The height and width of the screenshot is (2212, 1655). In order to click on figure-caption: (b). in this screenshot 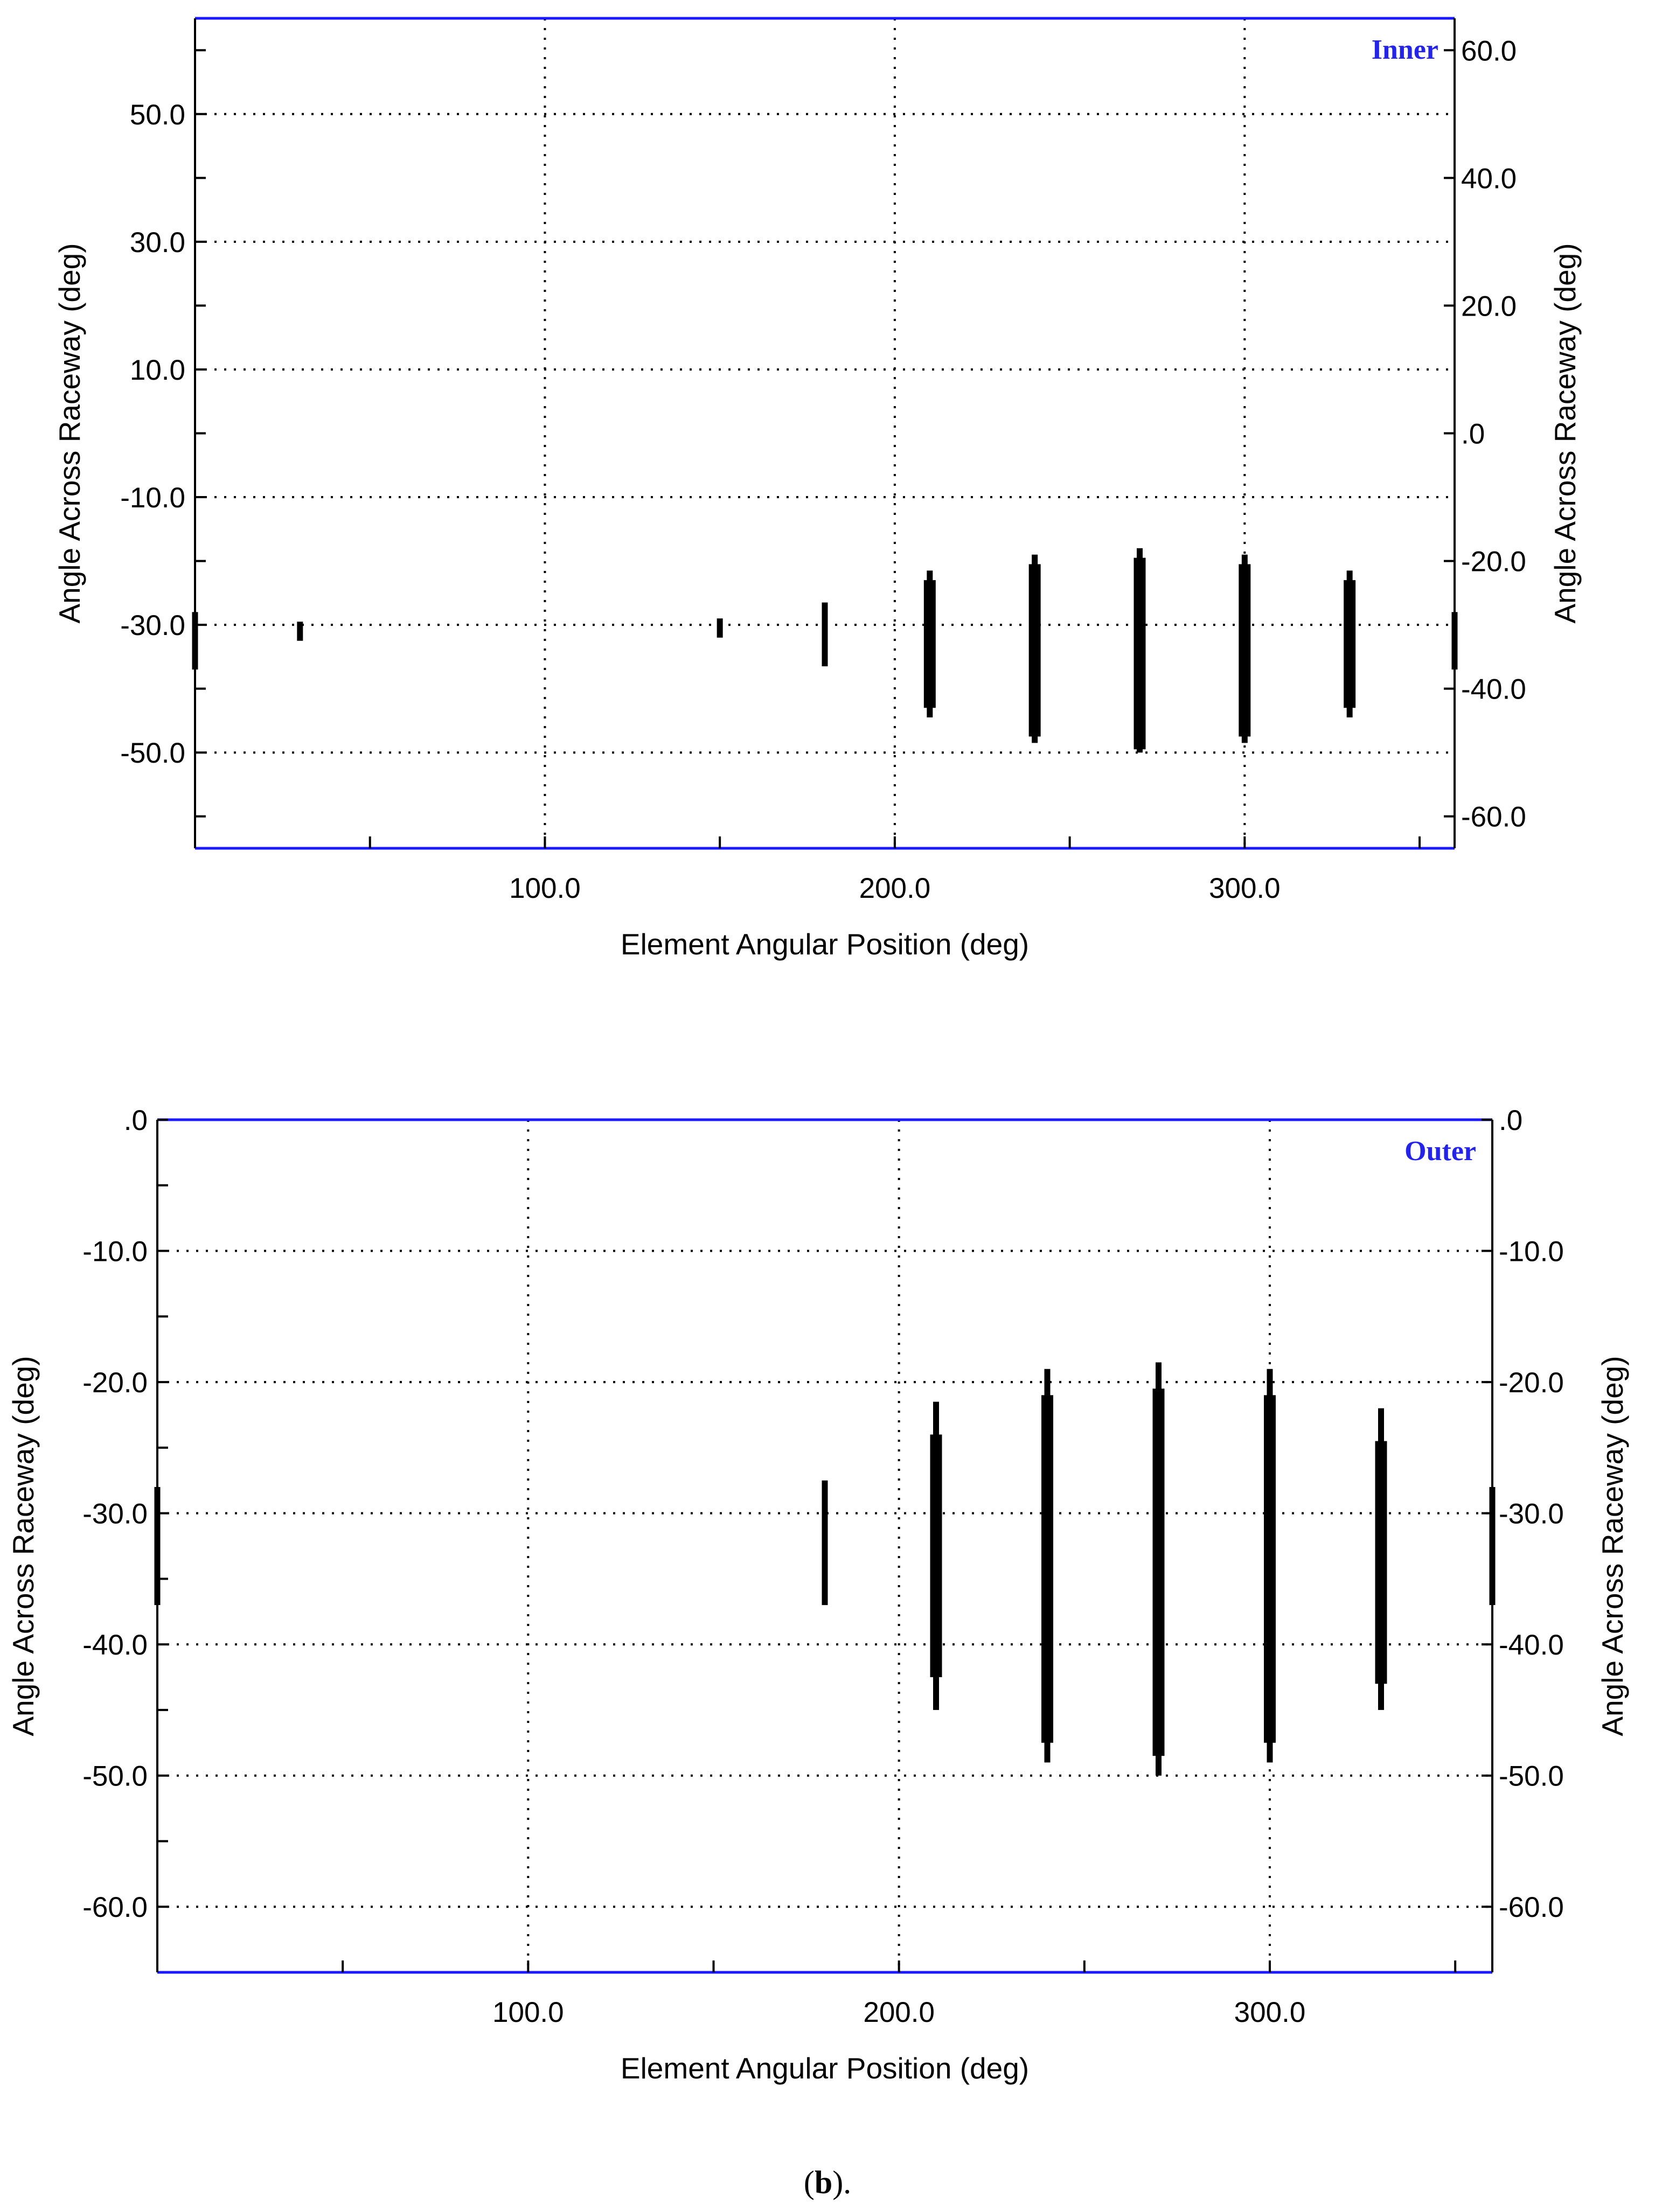, I will do `click(827, 2182)`.